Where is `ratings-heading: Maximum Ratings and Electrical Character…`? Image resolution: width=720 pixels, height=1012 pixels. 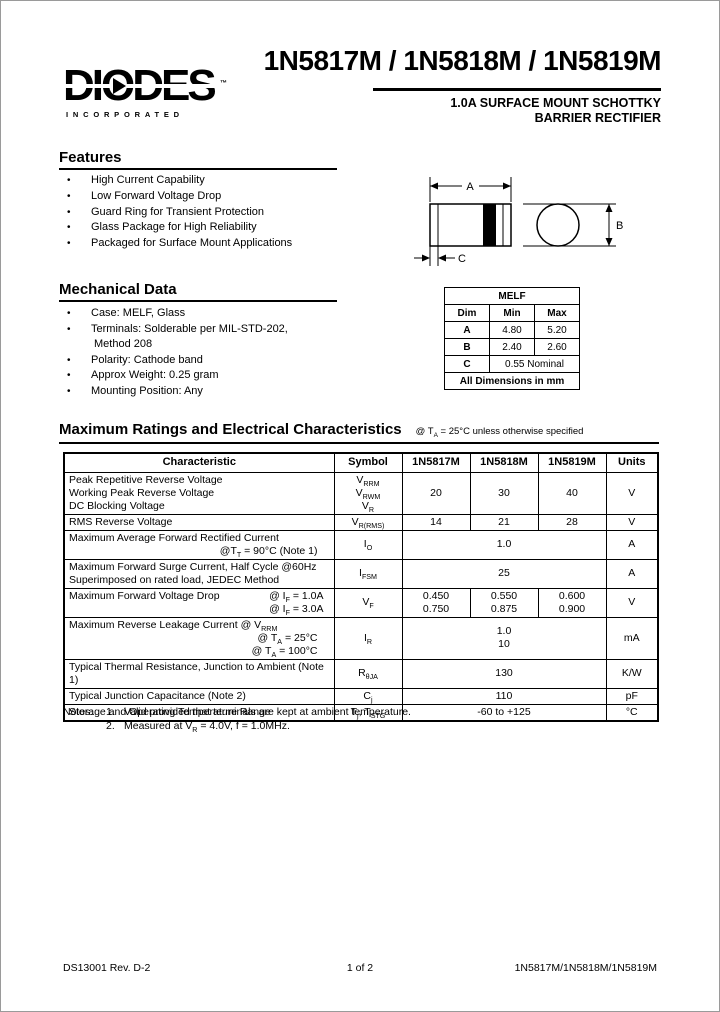
ratings-heading: Maximum Ratings and Electrical Character… is located at coordinates (359, 432).